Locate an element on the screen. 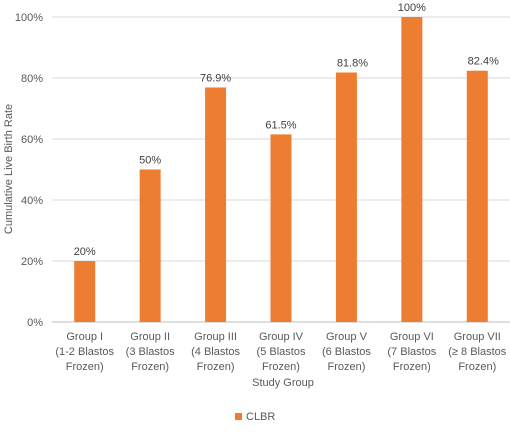 This screenshot has width=510, height=433. x-tick-label: (1-2 Blastos is located at coordinates (84, 352).